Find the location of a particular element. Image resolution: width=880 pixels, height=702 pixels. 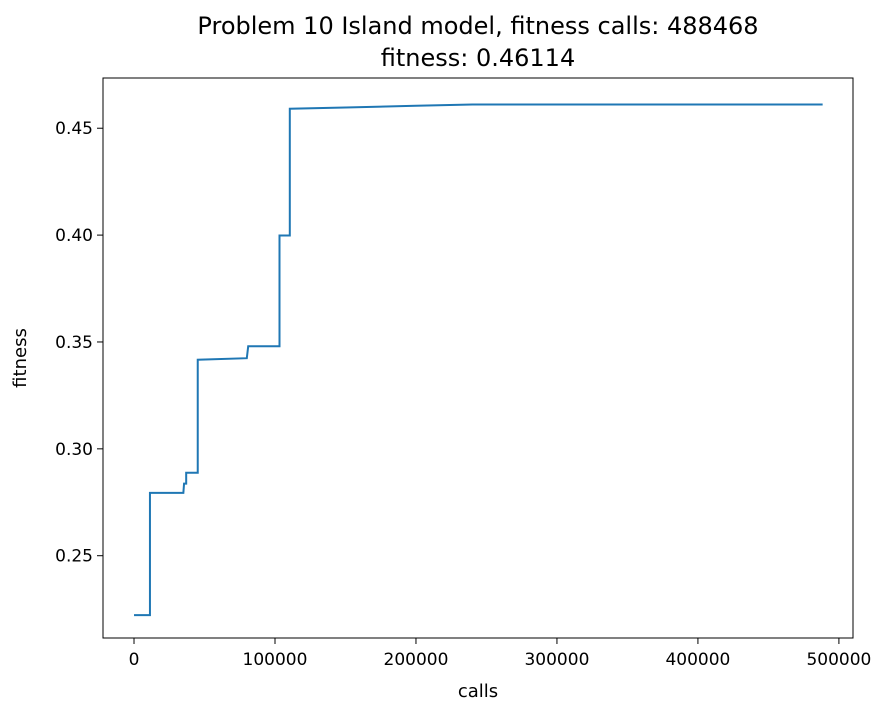

x-axis-ticks: 0 100000 200000 300000 400000 500000 is located at coordinates (500, 654).